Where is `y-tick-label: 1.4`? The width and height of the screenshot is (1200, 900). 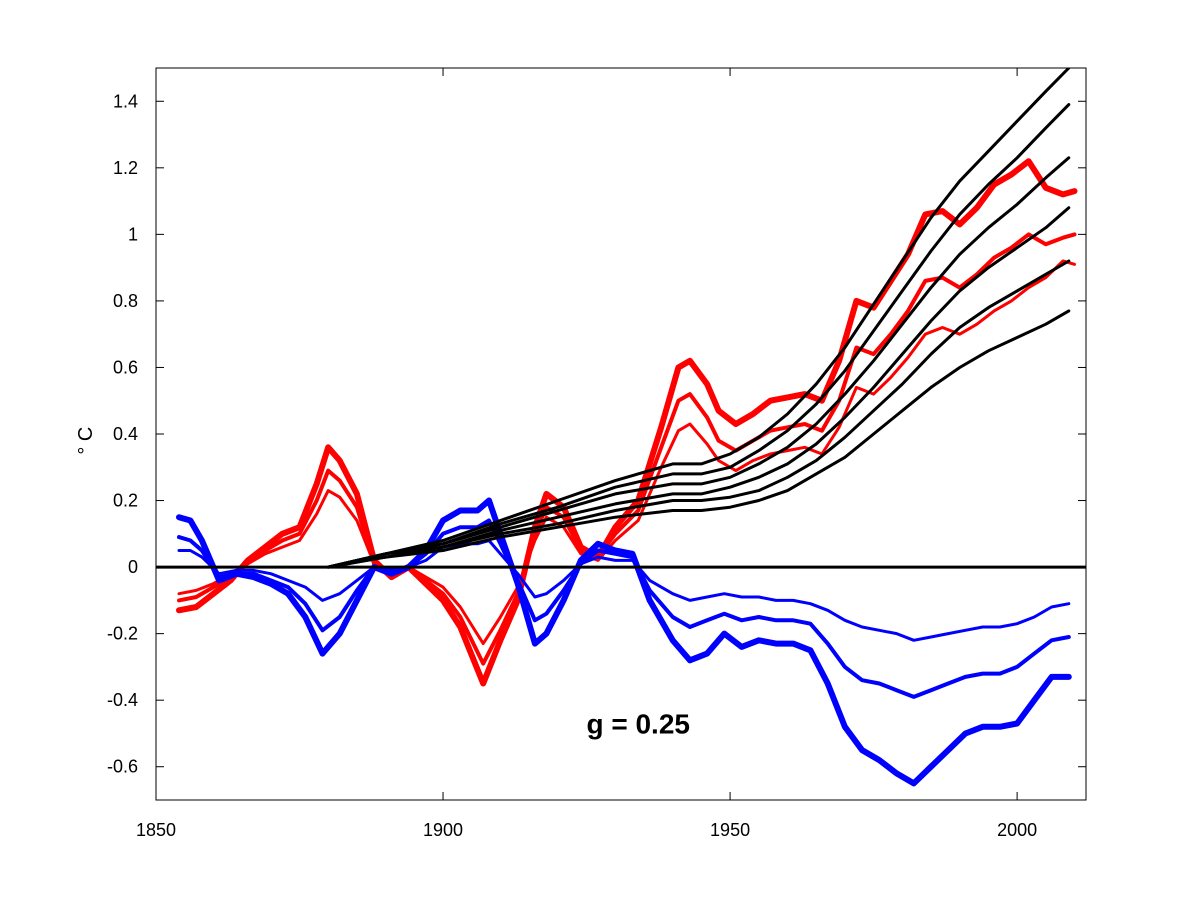
y-tick-label: 1.4 is located at coordinates (125, 101).